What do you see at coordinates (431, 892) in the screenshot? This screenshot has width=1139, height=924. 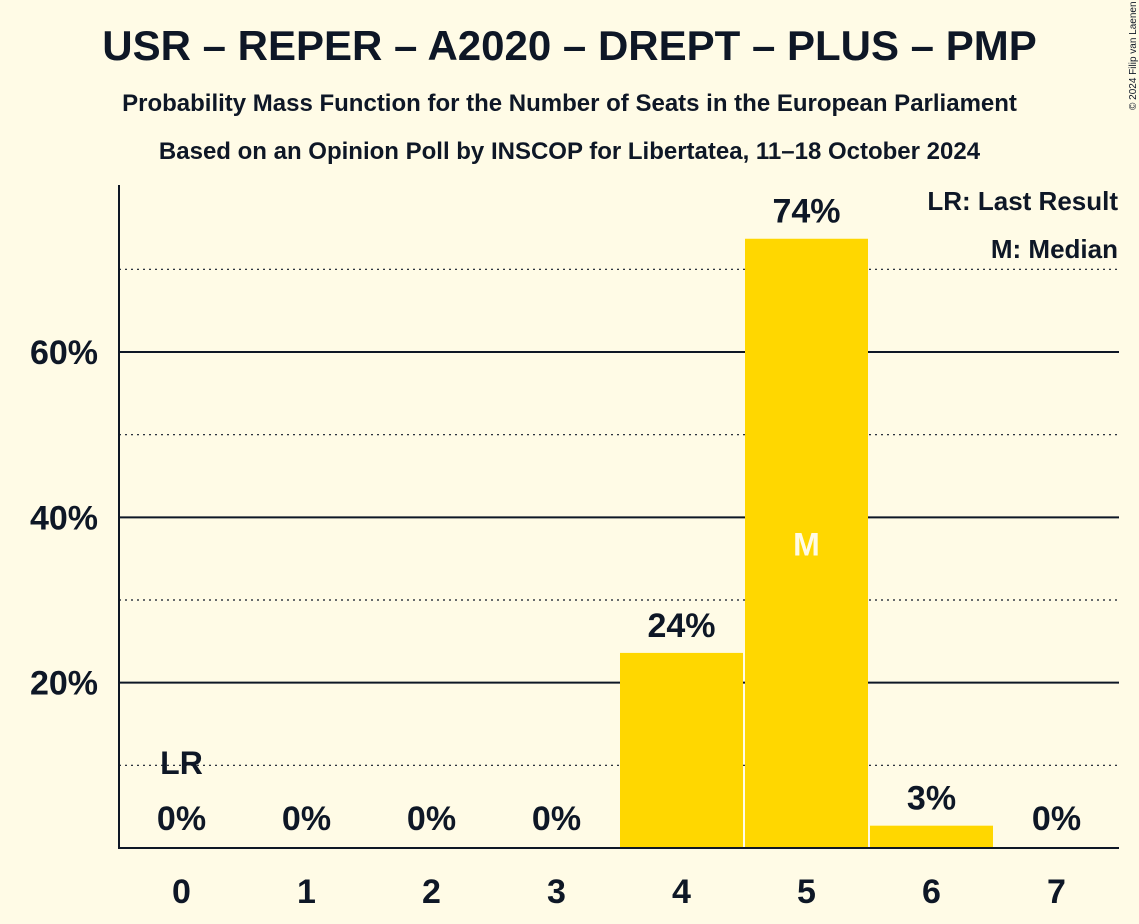 I see `x-tick-label: 2` at bounding box center [431, 892].